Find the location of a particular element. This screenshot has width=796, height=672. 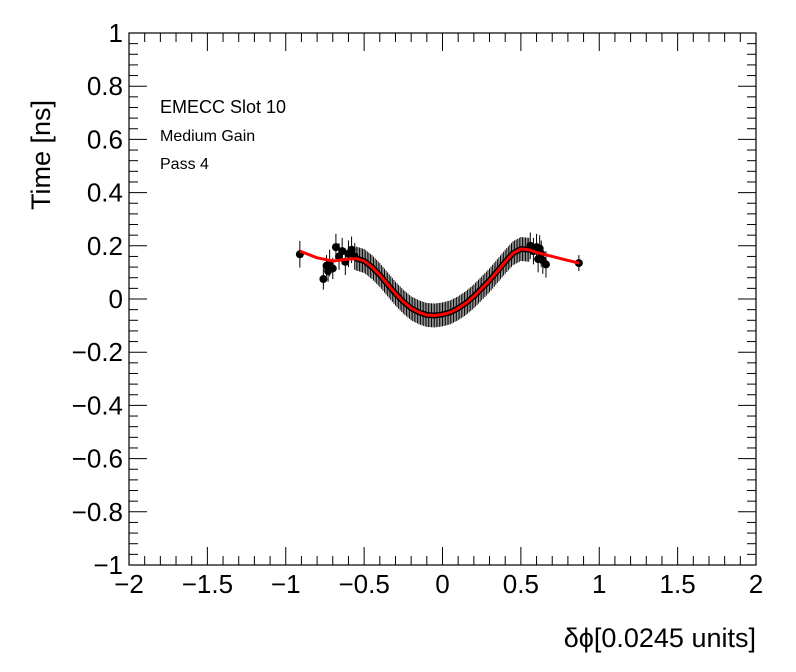

x-tick-label: 0.5 is located at coordinates (521, 584).